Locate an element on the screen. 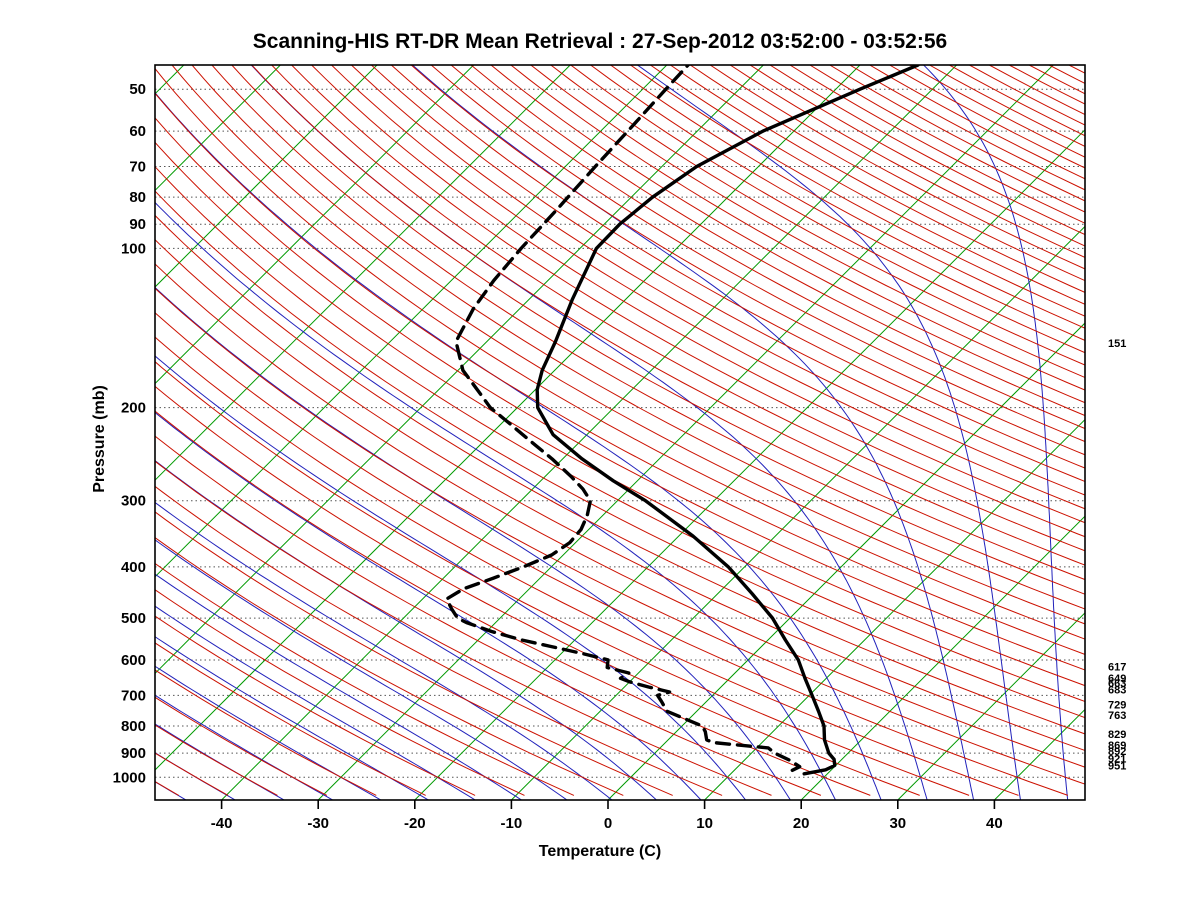 The width and height of the screenshot is (1200, 900). svg-text: 10 is located at coordinates (704, 823).